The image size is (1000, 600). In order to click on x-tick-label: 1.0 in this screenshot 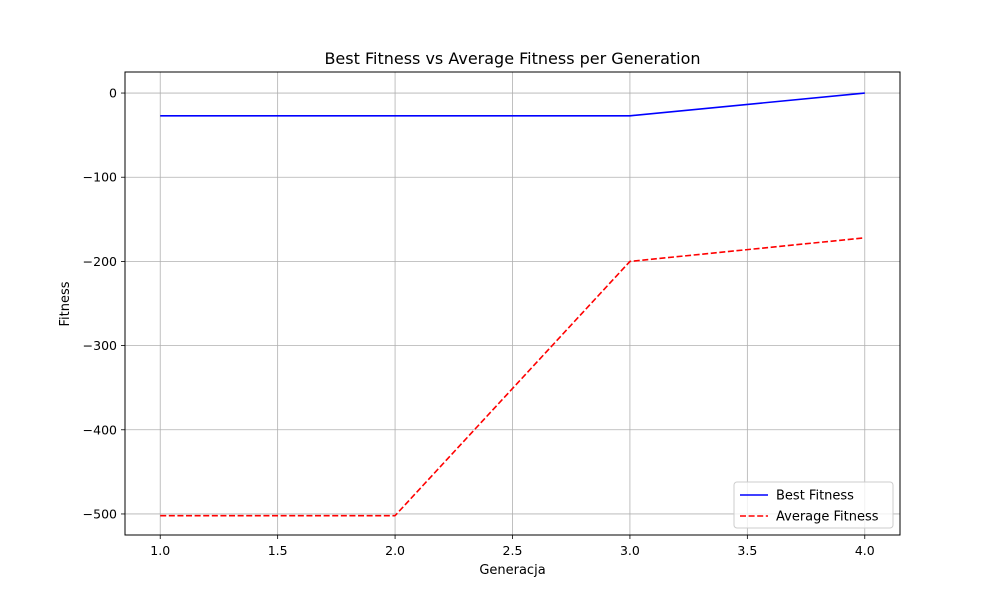, I will do `click(160, 550)`.